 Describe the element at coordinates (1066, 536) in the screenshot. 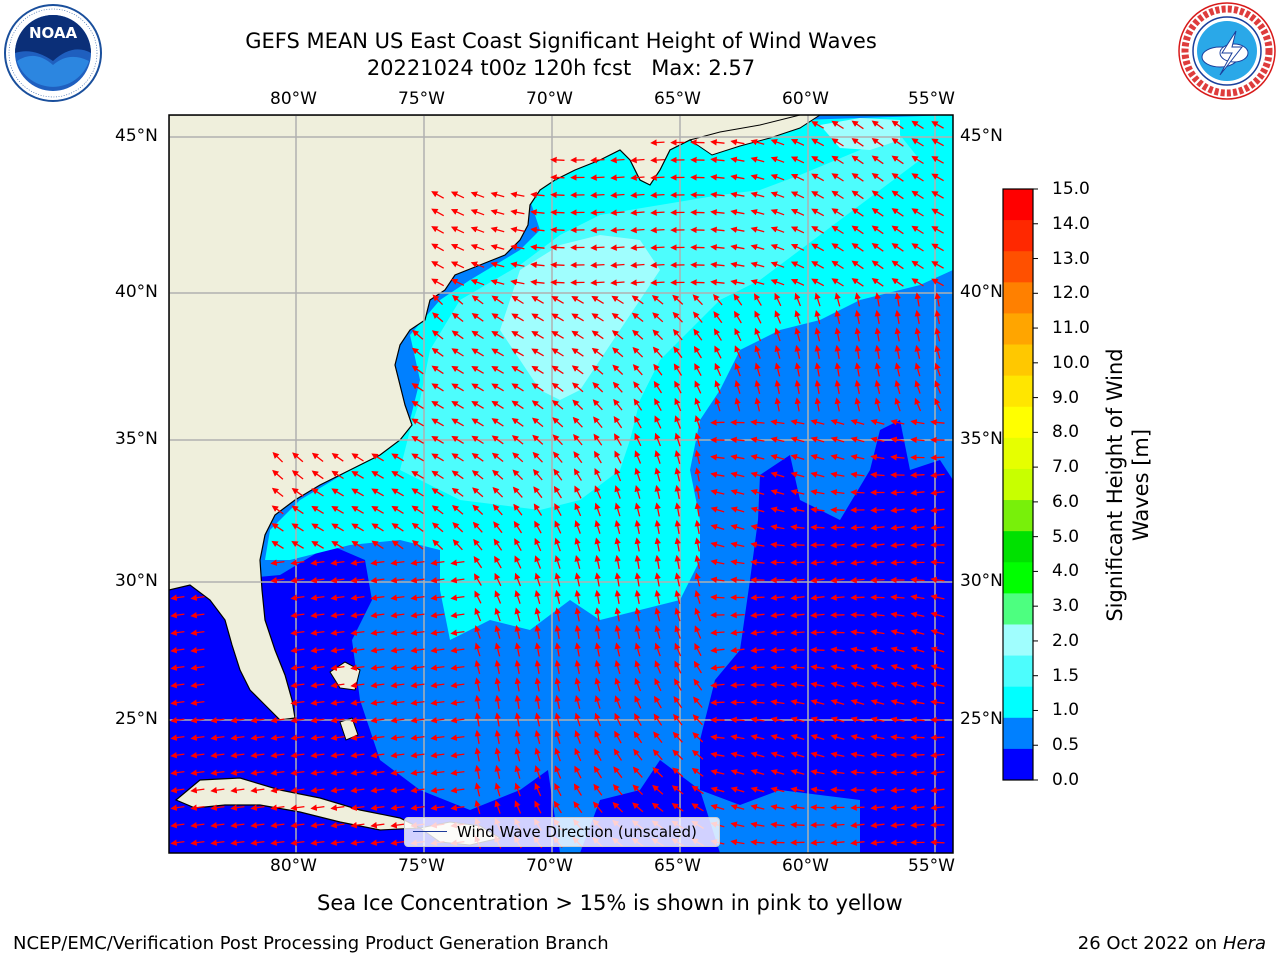

I see `colorbar-tick-label: 5.0` at that location.